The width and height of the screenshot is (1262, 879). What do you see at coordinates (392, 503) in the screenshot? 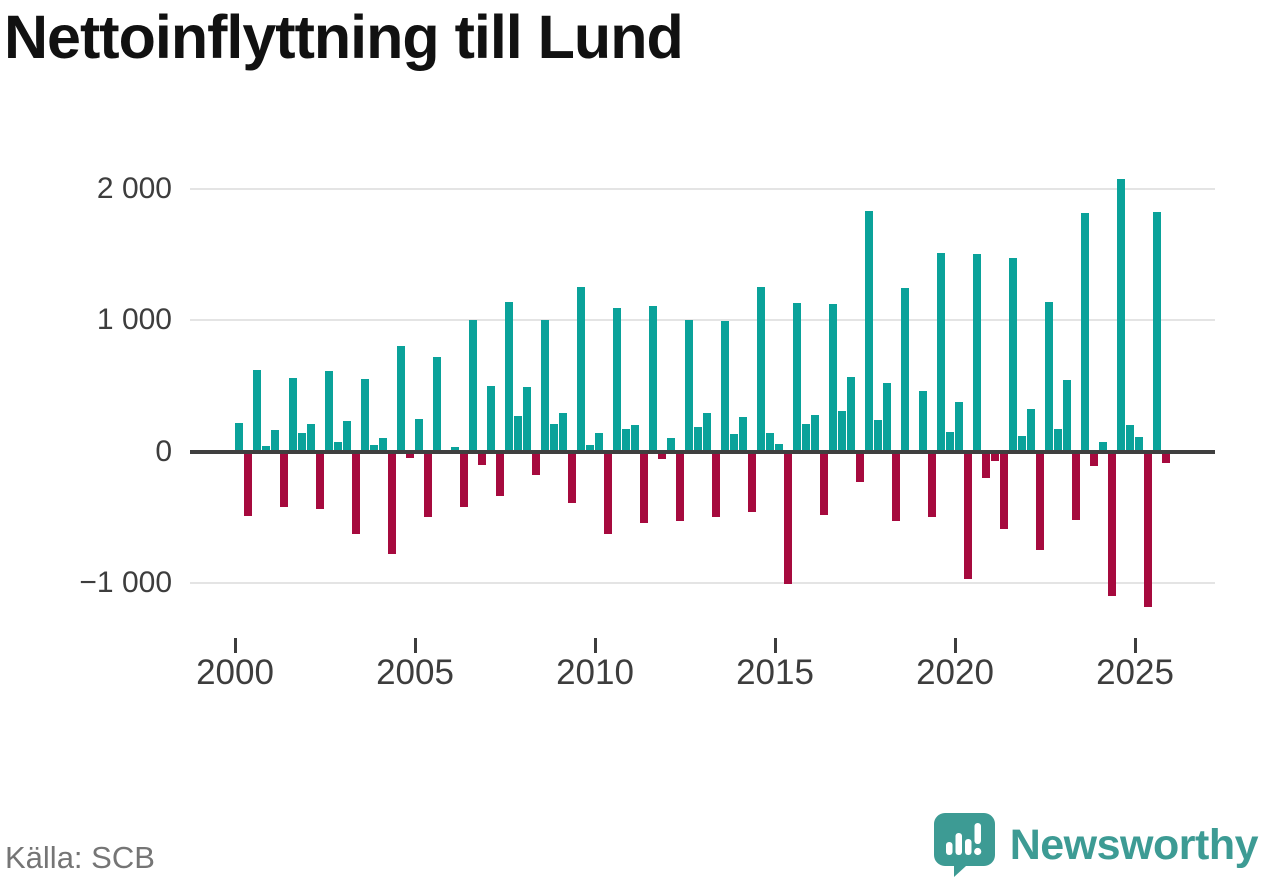
I see `bar-2004-q2` at bounding box center [392, 503].